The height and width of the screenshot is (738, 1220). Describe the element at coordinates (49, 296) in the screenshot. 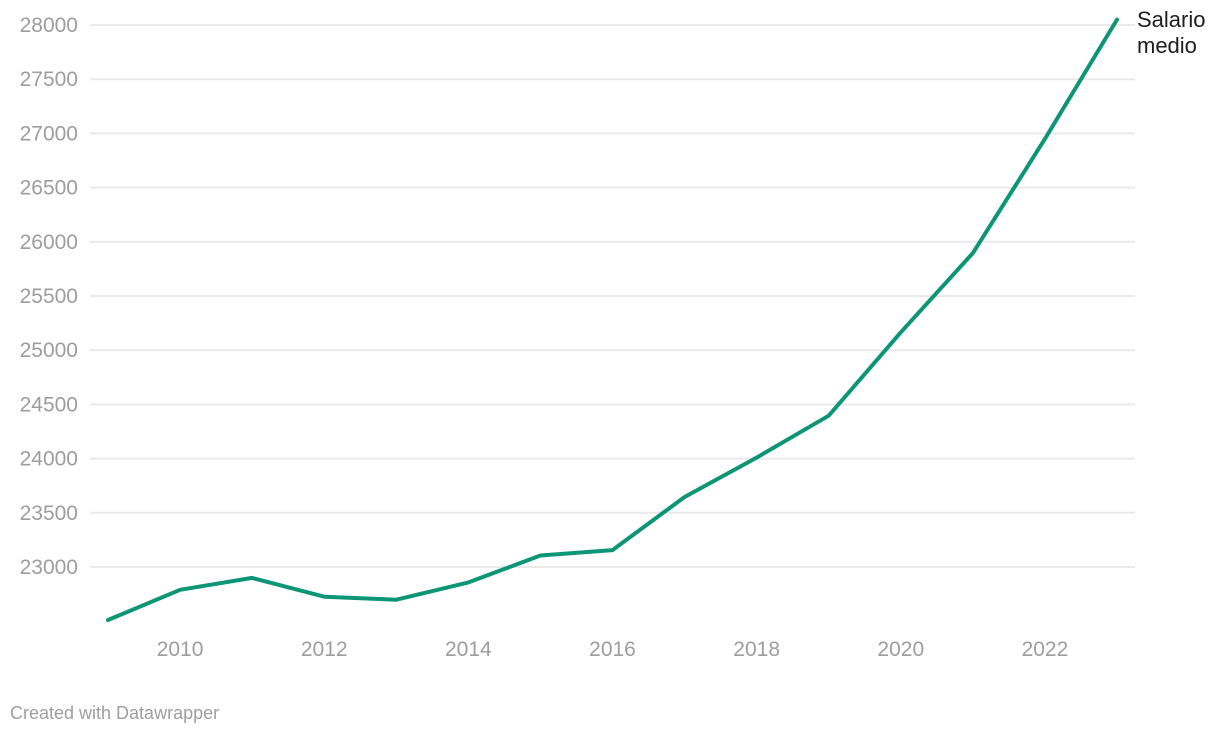

I see `y-tick-label: 25500` at that location.